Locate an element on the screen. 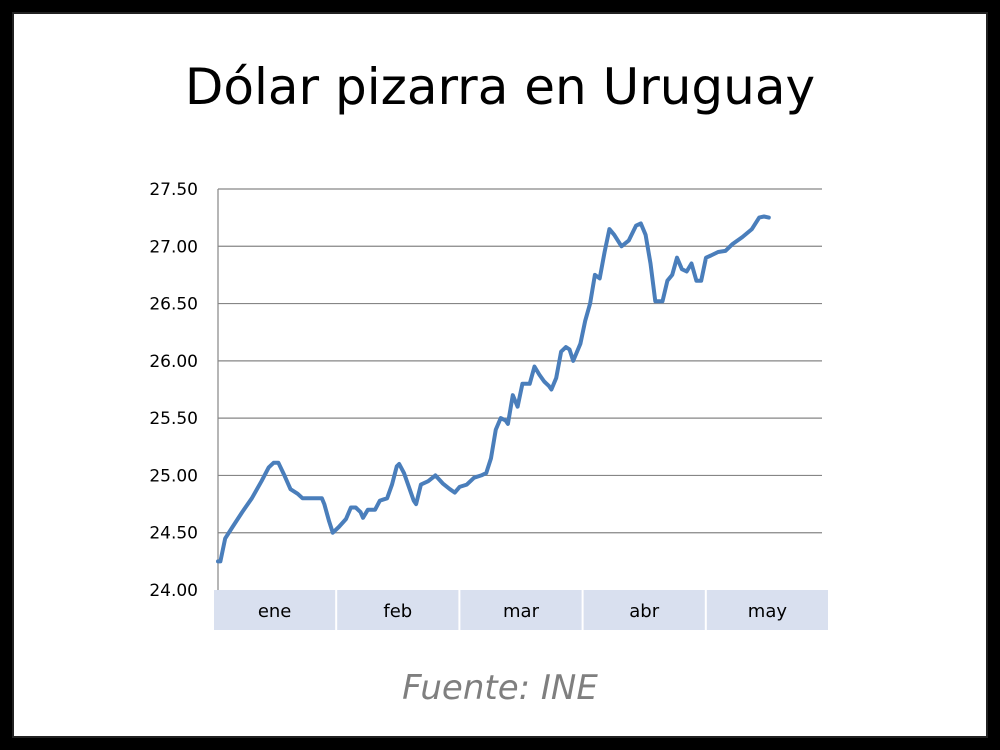 The image size is (1000, 750). y-tick-label: 26.50 is located at coordinates (173, 305).